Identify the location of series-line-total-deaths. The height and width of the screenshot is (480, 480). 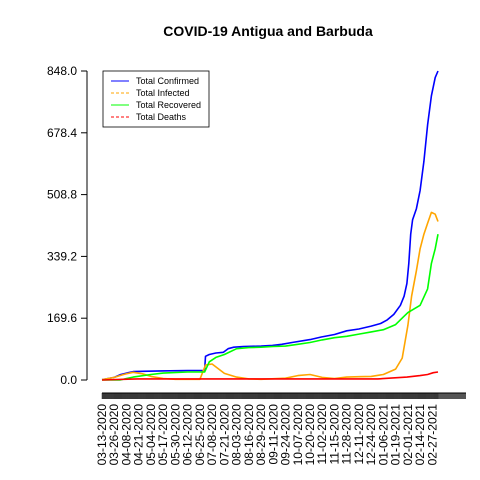
(270, 376).